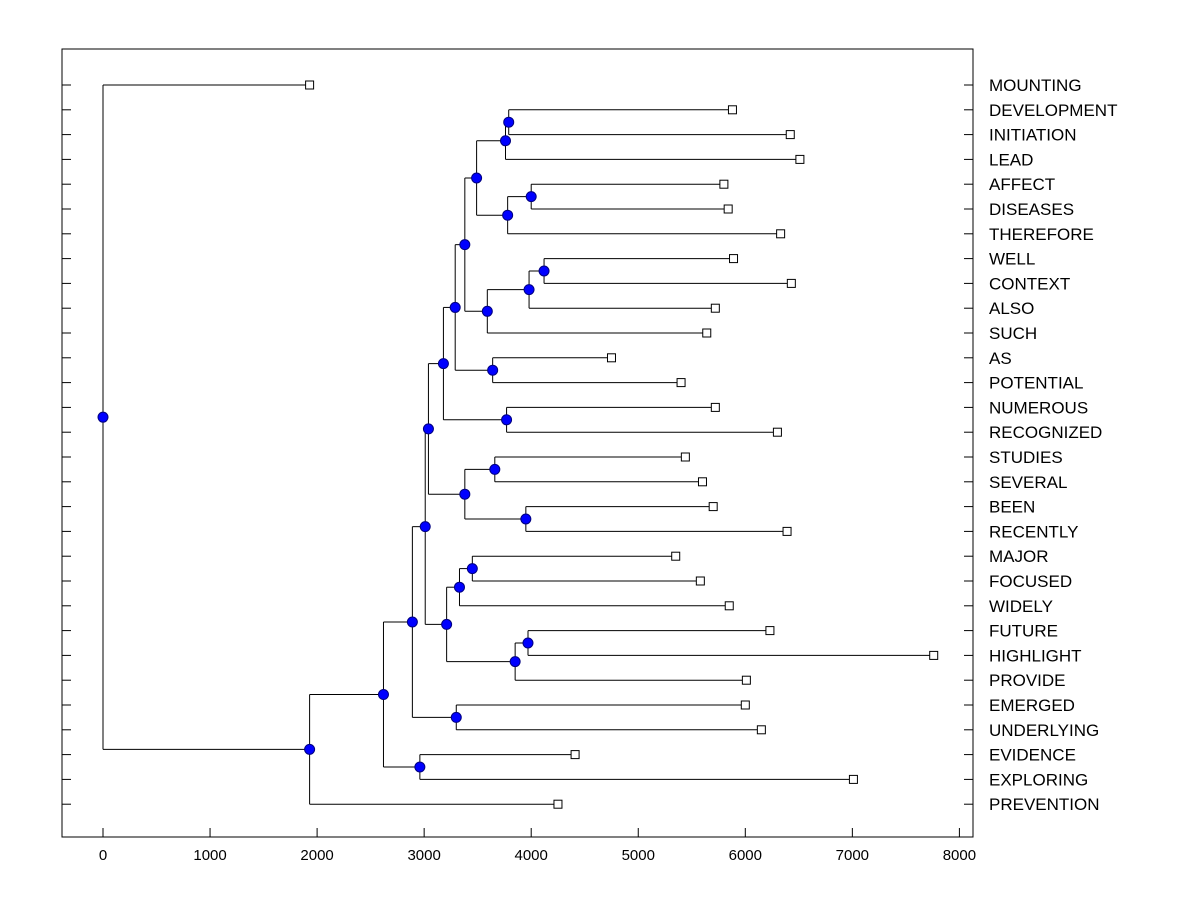 This screenshot has width=1200, height=900. Describe the element at coordinates (443, 364) in the screenshot. I see `merge-node-n13` at that location.